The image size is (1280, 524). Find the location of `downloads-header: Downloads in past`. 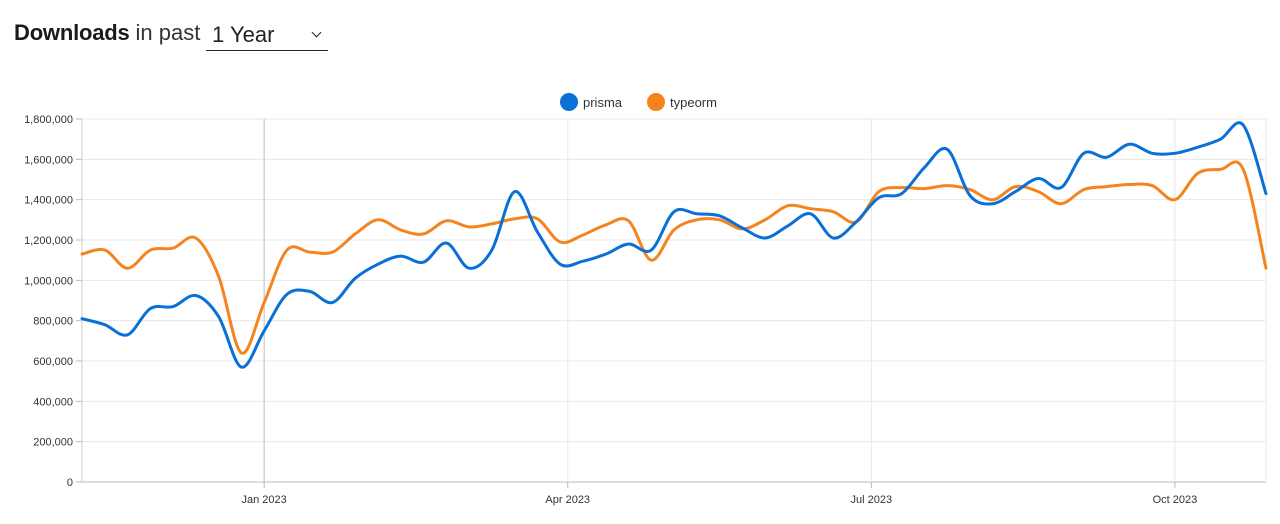

downloads-header: Downloads in past is located at coordinates (107, 33).